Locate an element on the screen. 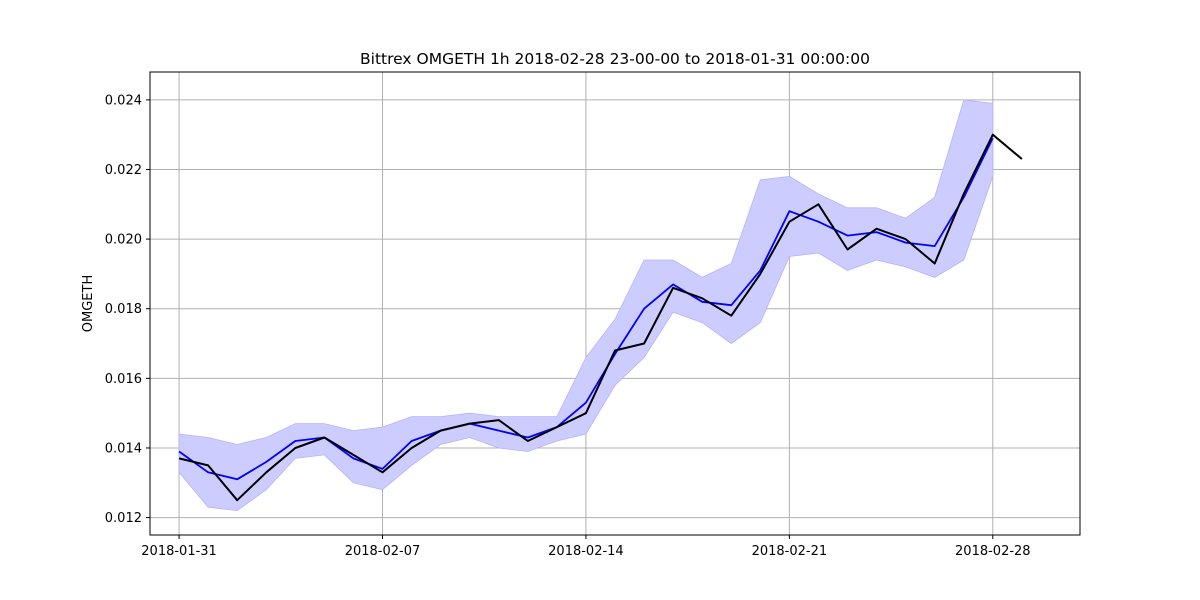 The image size is (1200, 600). x-tick-label: 2018-01-31 is located at coordinates (179, 551).